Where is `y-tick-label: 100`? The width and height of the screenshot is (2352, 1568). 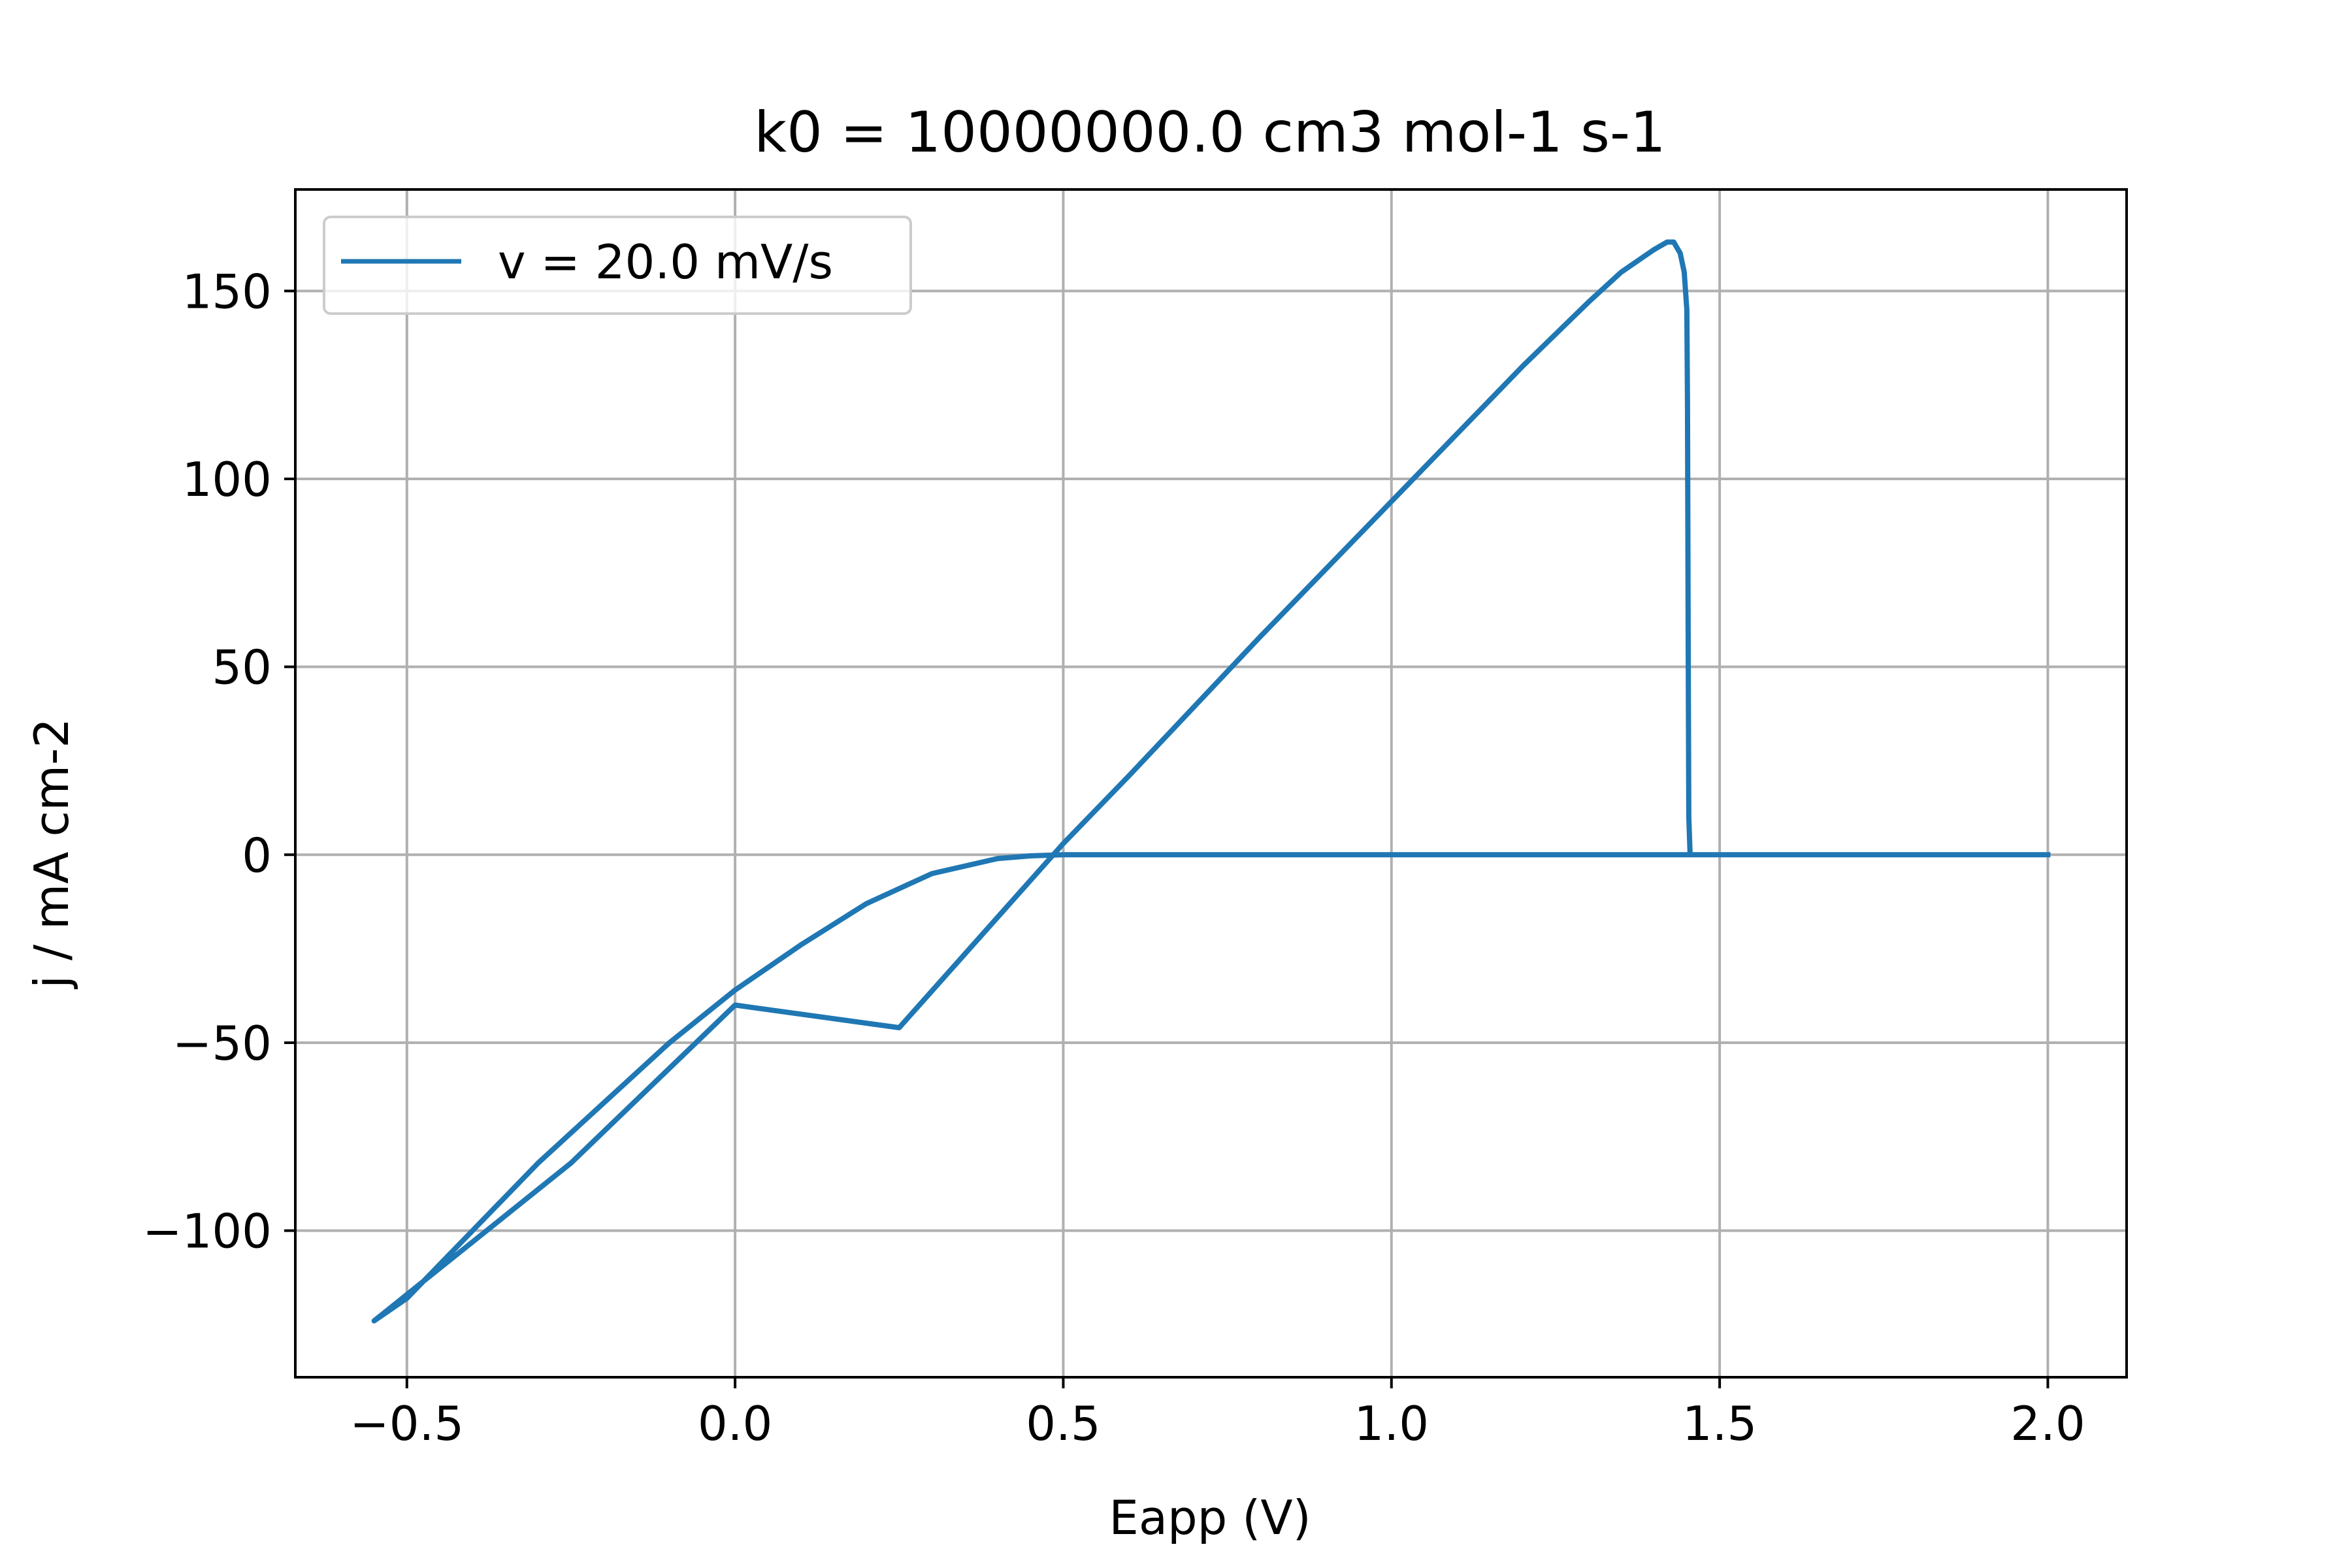
y-tick-label: 100 is located at coordinates (227, 479).